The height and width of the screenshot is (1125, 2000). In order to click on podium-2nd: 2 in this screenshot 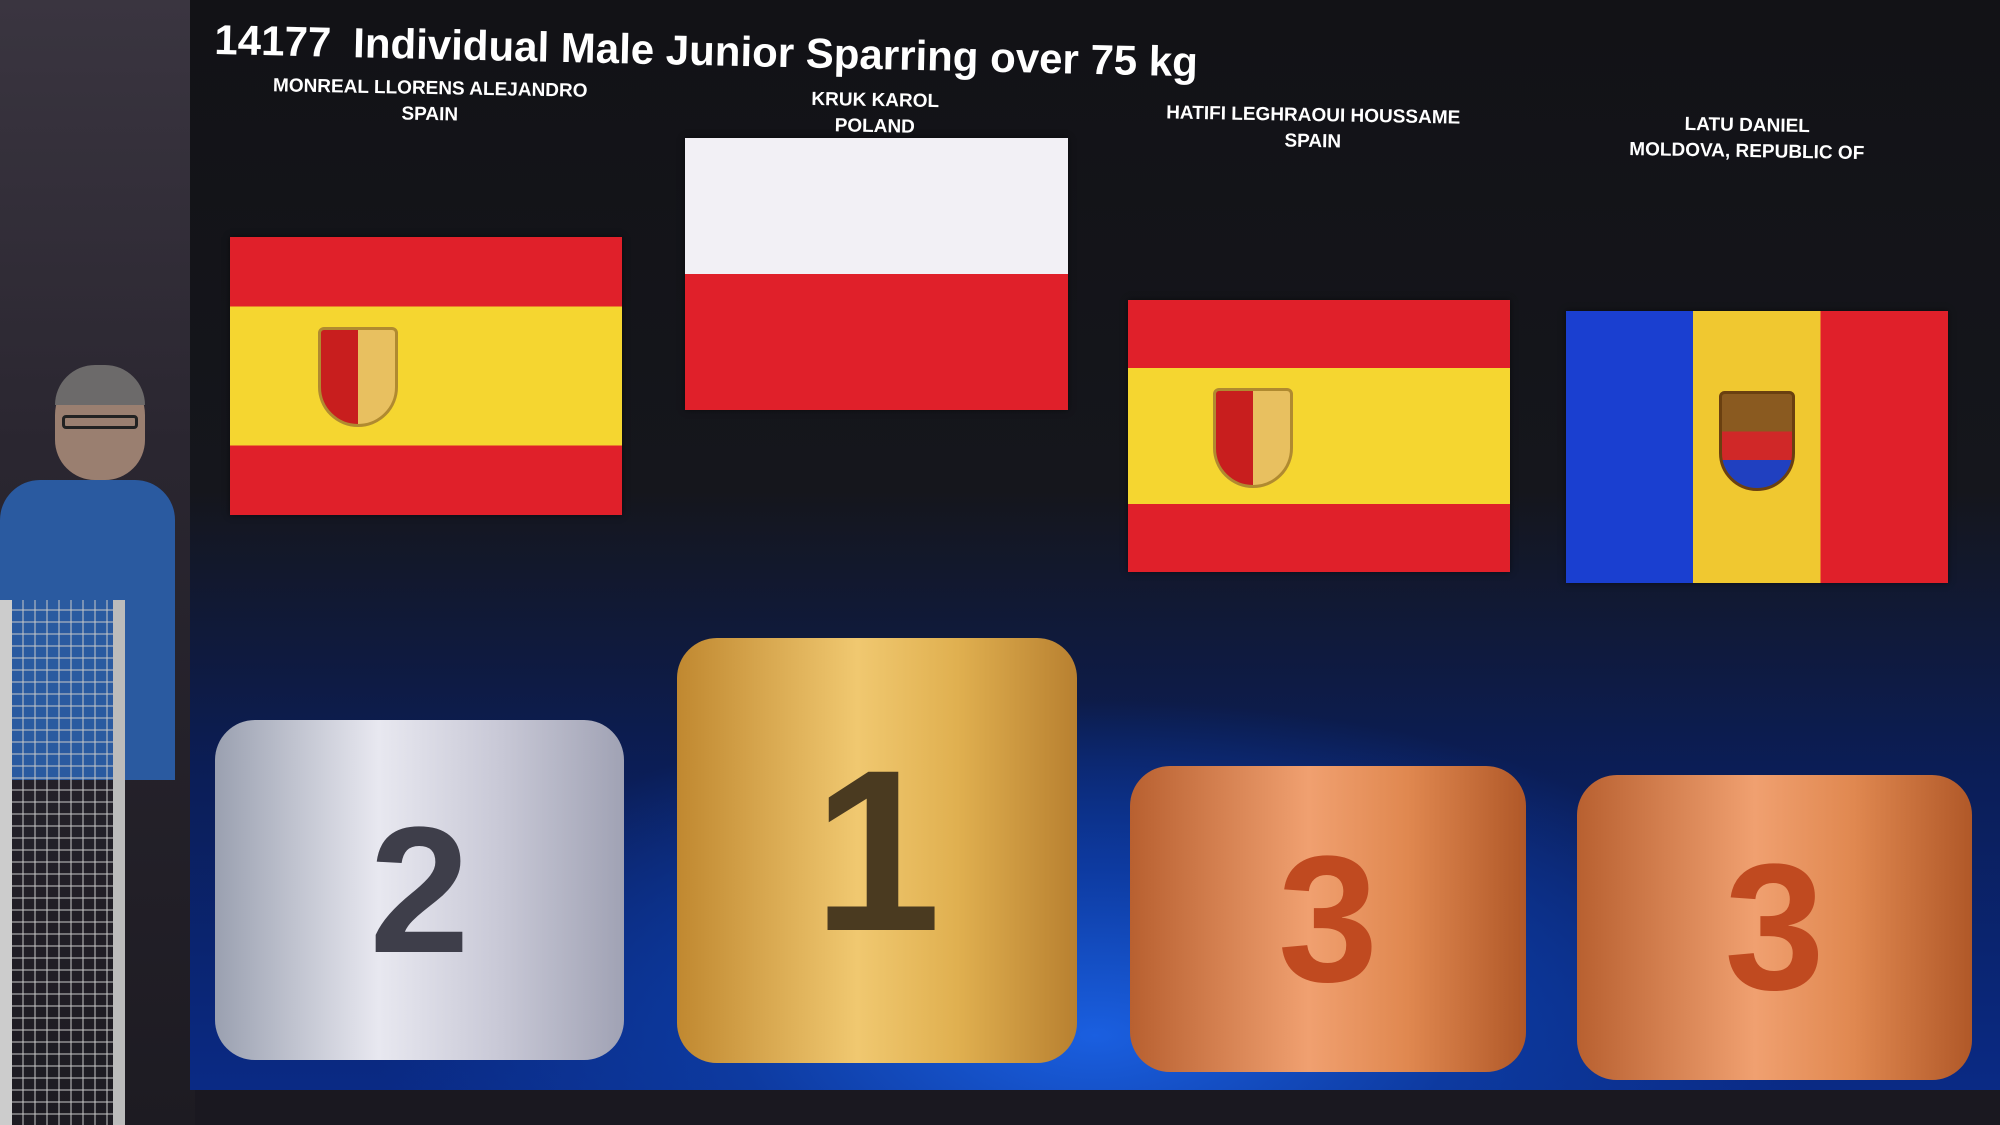, I will do `click(419, 890)`.